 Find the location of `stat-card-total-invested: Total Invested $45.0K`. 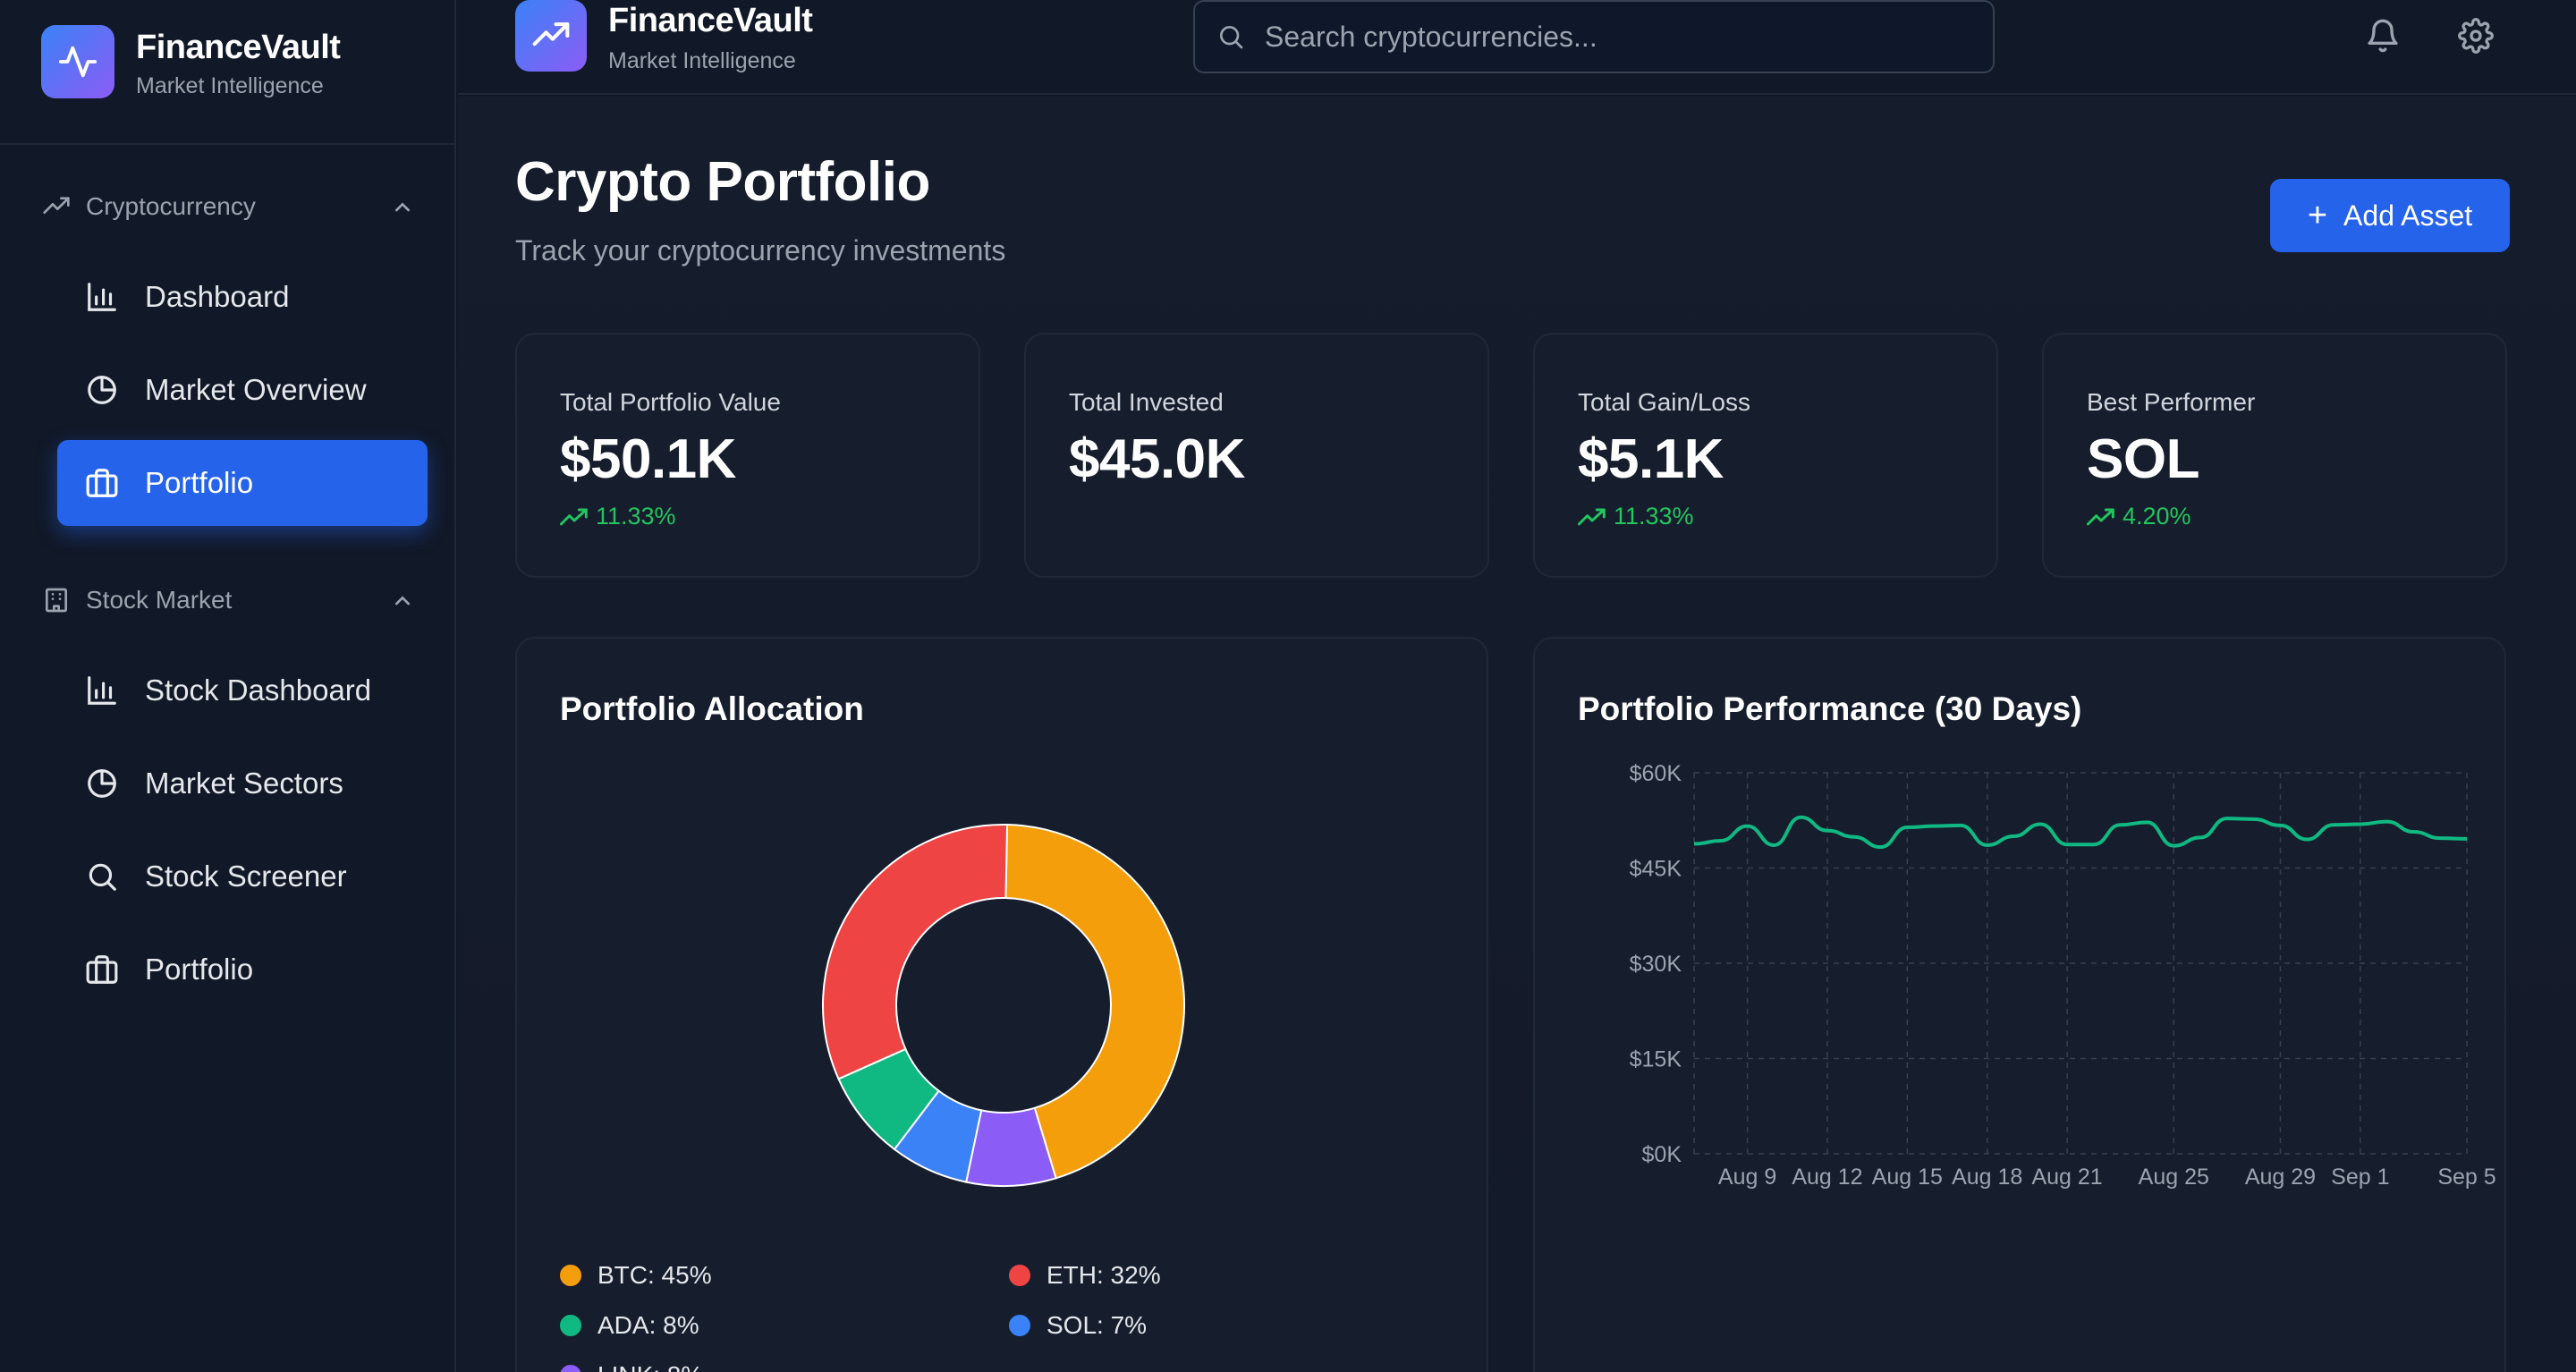

stat-card-total-invested: Total Invested $45.0K is located at coordinates (1256, 455).